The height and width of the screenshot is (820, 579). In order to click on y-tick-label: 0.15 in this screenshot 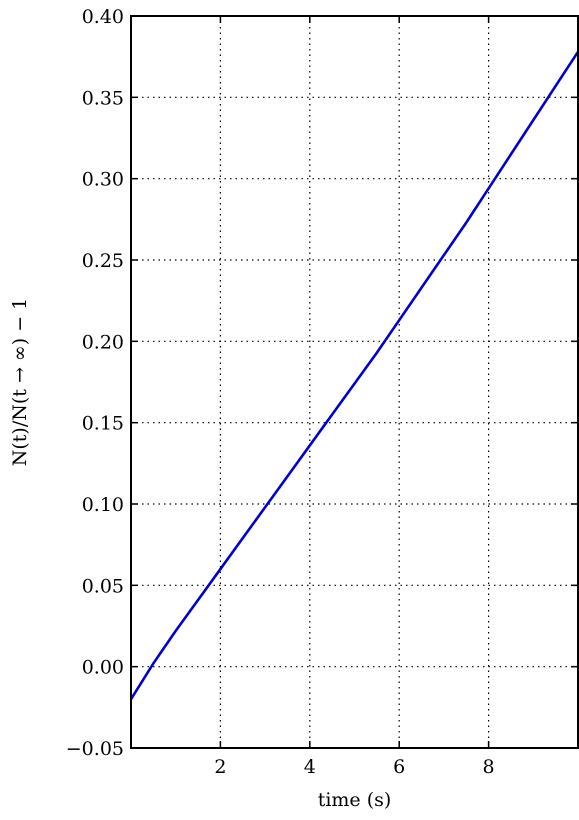, I will do `click(103, 424)`.